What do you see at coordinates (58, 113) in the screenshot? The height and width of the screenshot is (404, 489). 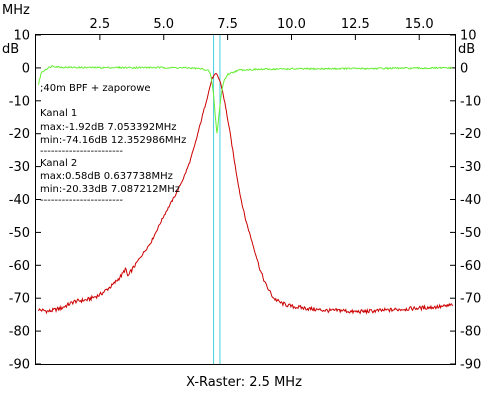 I see `annotation-kanal1-header: Kanal 1` at bounding box center [58, 113].